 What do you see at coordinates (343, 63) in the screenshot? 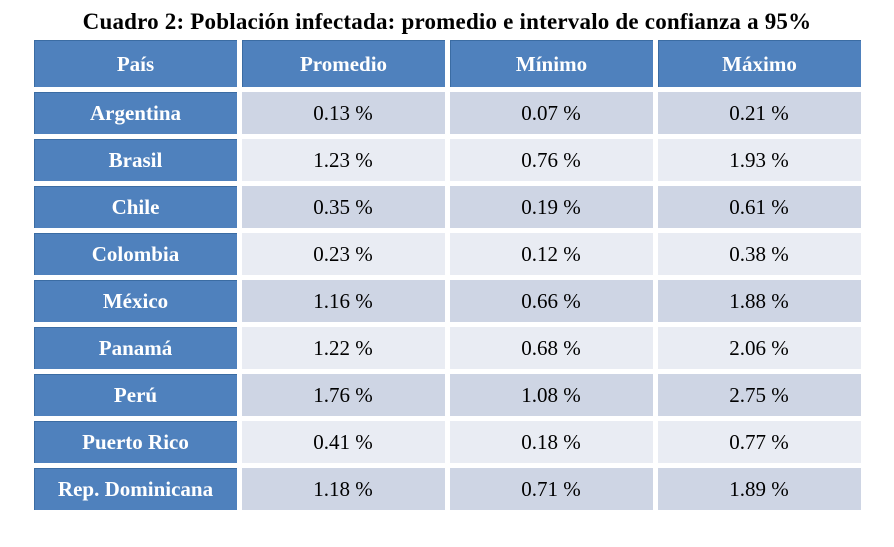
I see `col-header-promedio: Promedio` at bounding box center [343, 63].